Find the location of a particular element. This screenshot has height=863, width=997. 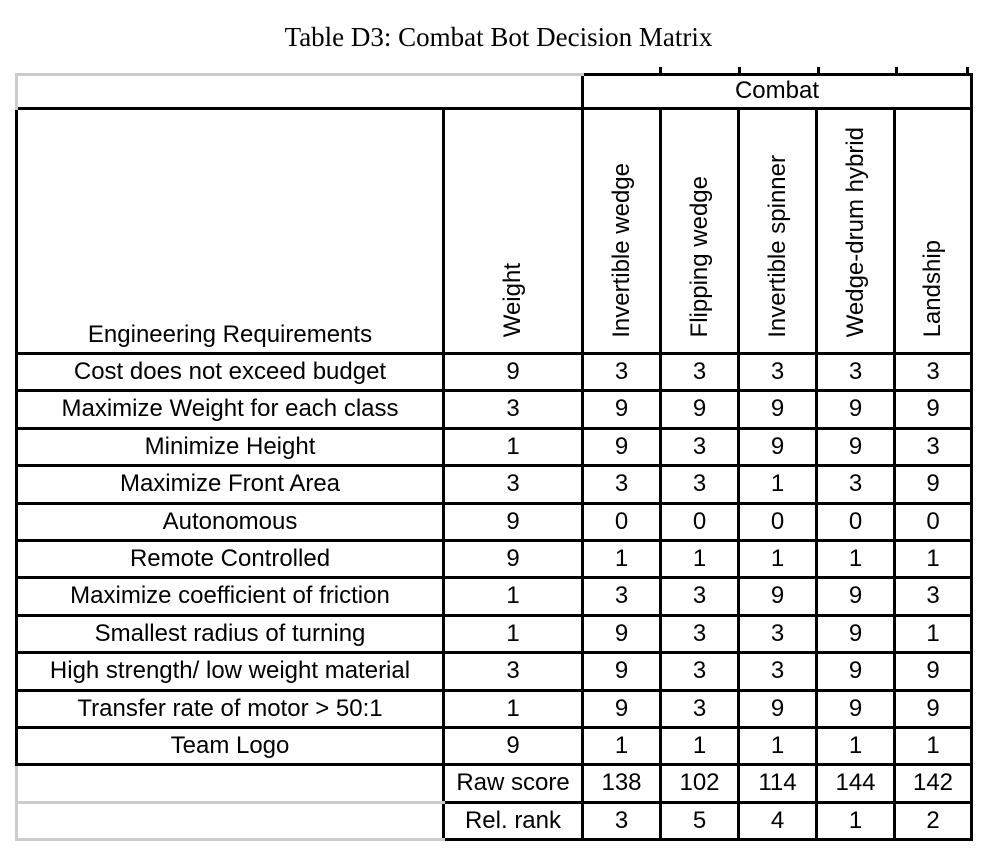

column-header-invertible-spinner: Invertible spinner is located at coordinates (777, 231).